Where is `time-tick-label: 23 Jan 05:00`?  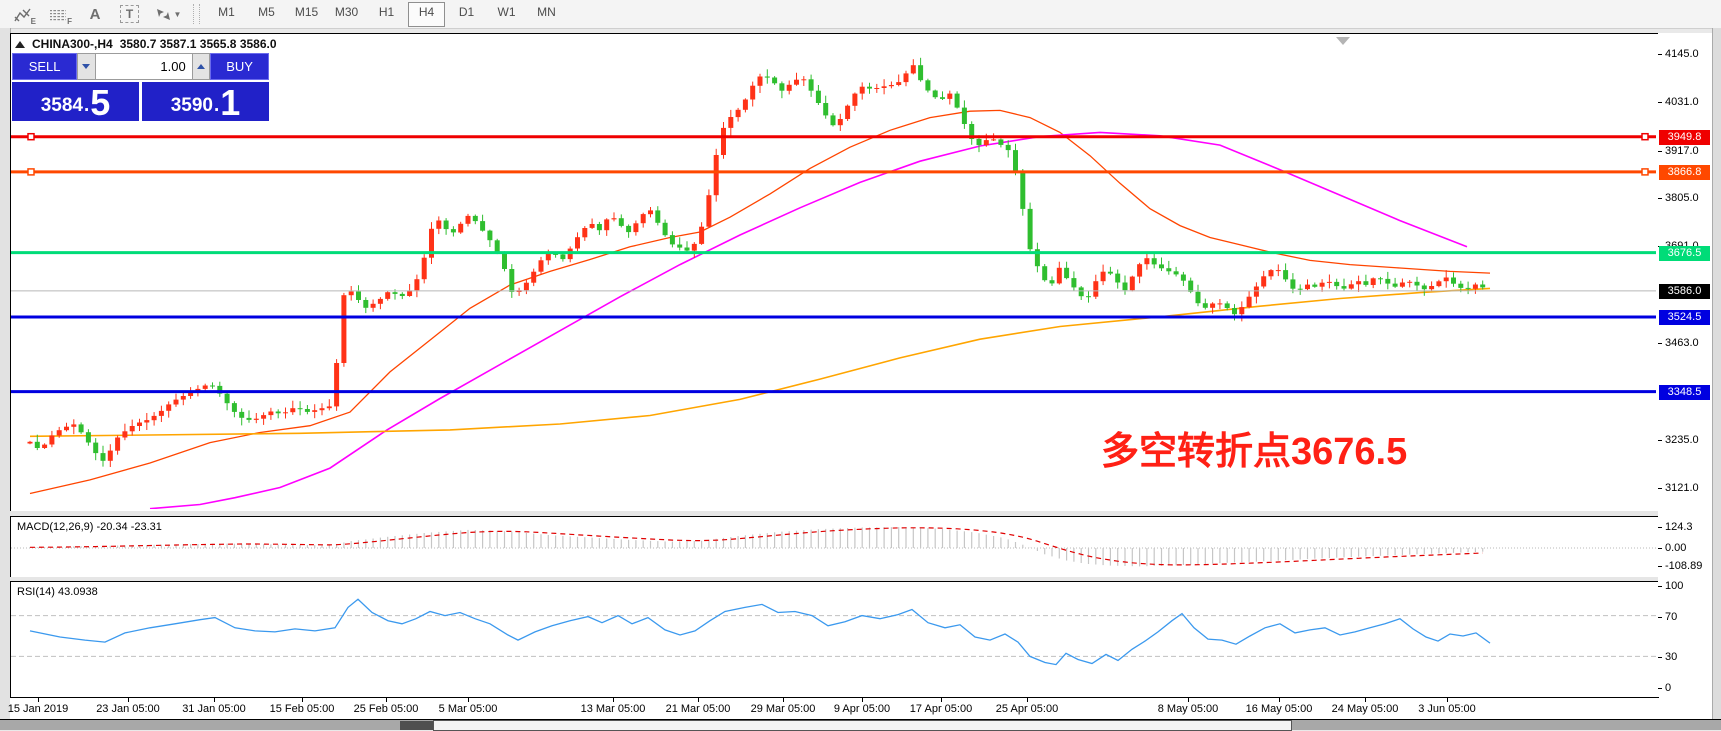 time-tick-label: 23 Jan 05:00 is located at coordinates (128, 709).